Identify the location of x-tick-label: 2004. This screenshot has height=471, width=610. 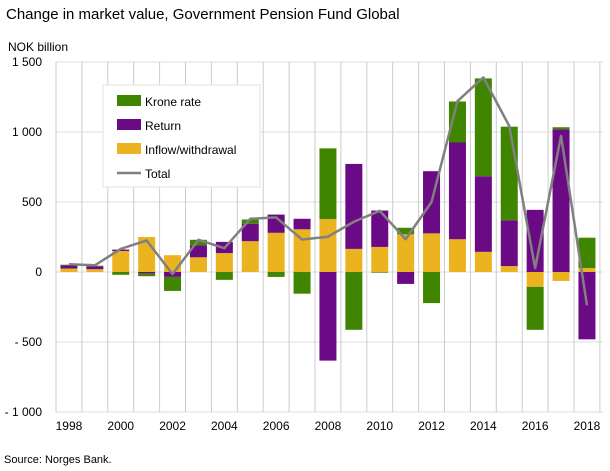
(224, 426).